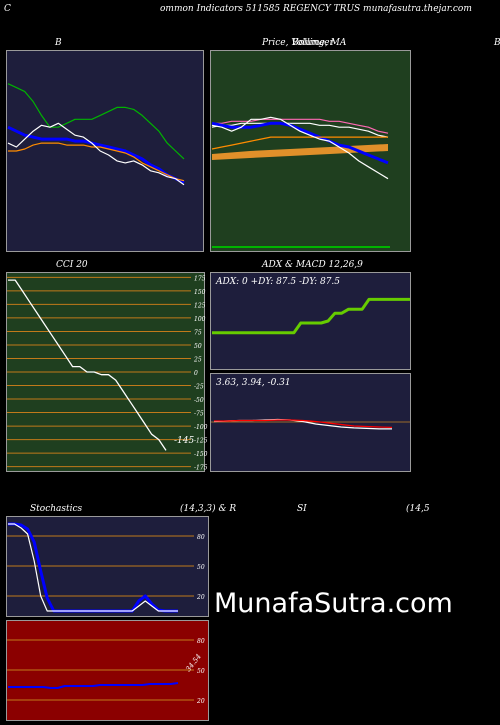 This screenshot has height=725, width=500. What do you see at coordinates (418, 509) in the screenshot?
I see `title-rsi-params: (14,5` at bounding box center [418, 509].